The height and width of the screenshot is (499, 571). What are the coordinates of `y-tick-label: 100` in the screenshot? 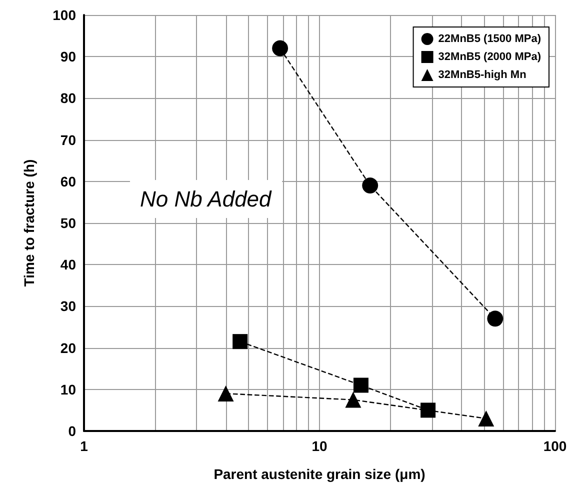 It's located at (64, 15).